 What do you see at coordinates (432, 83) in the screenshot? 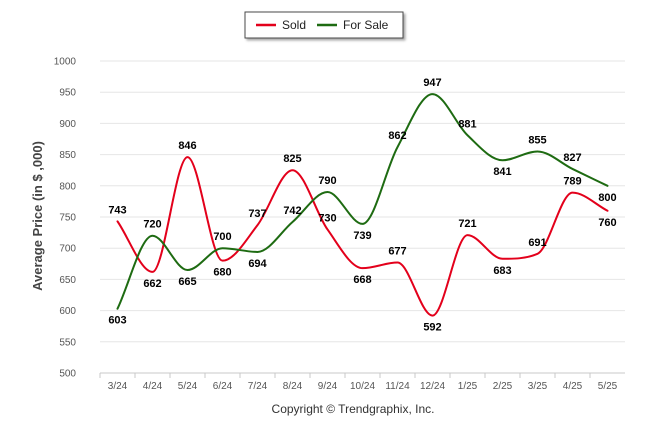
I see `data-label-for-sale: 947` at bounding box center [432, 83].